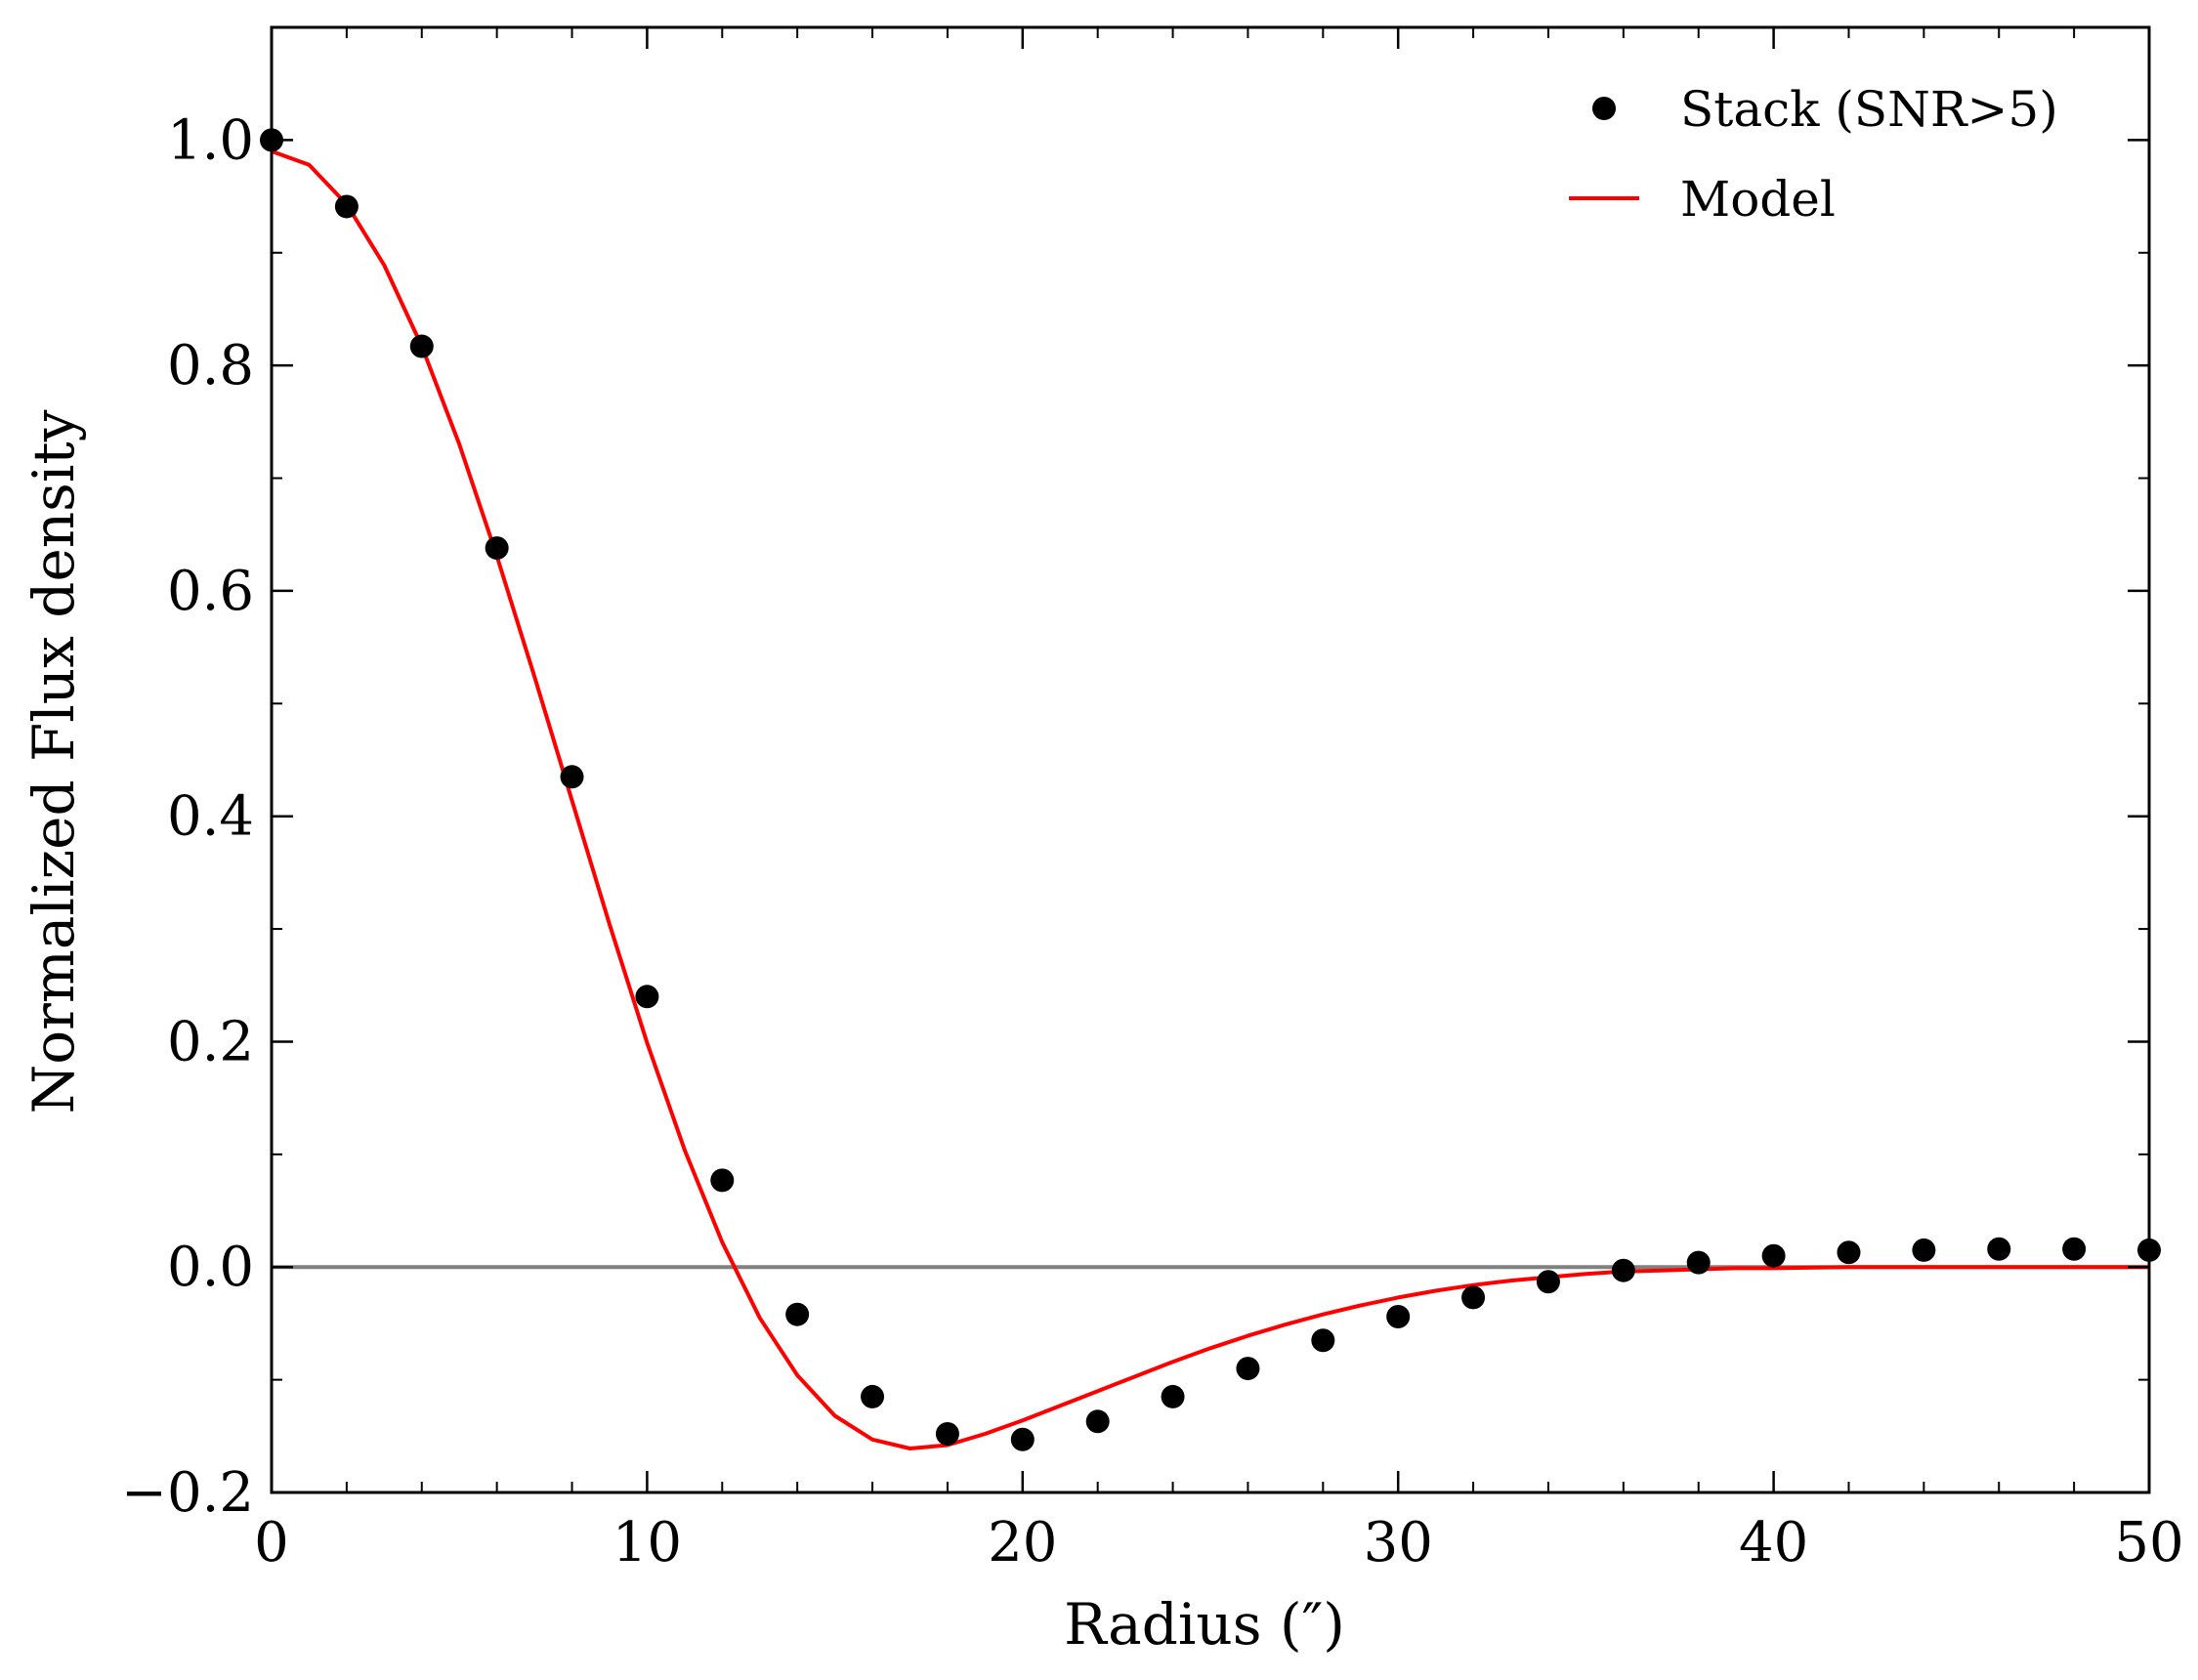 The width and height of the screenshot is (2198, 1680). I want to click on legend-label-model: Model, so click(1758, 199).